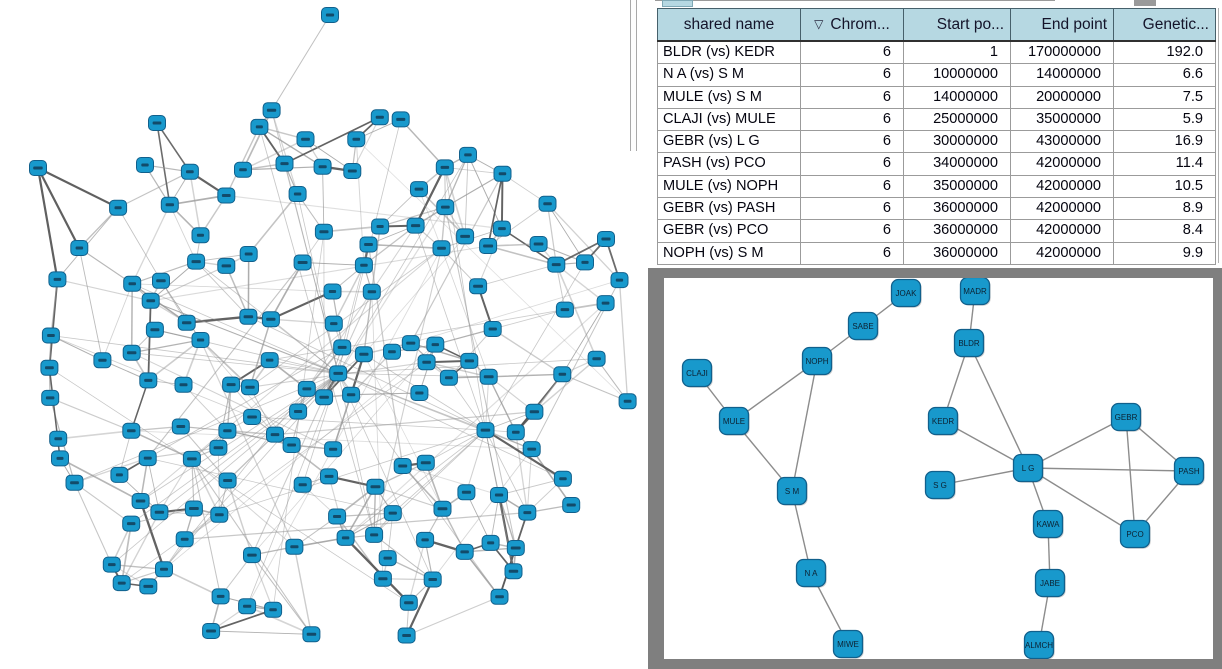 This screenshot has height=669, width=1222. Describe the element at coordinates (1062, 25) in the screenshot. I see `column-header-end-point: End point` at that location.